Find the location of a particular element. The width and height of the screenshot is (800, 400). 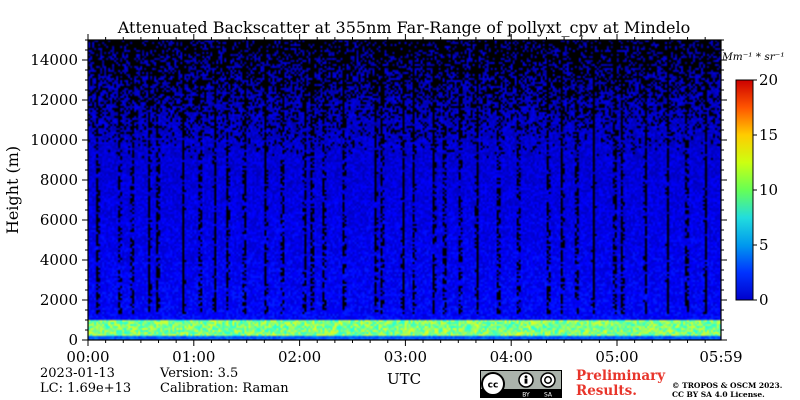

colorbar-tick-label: 0 is located at coordinates (764, 300).